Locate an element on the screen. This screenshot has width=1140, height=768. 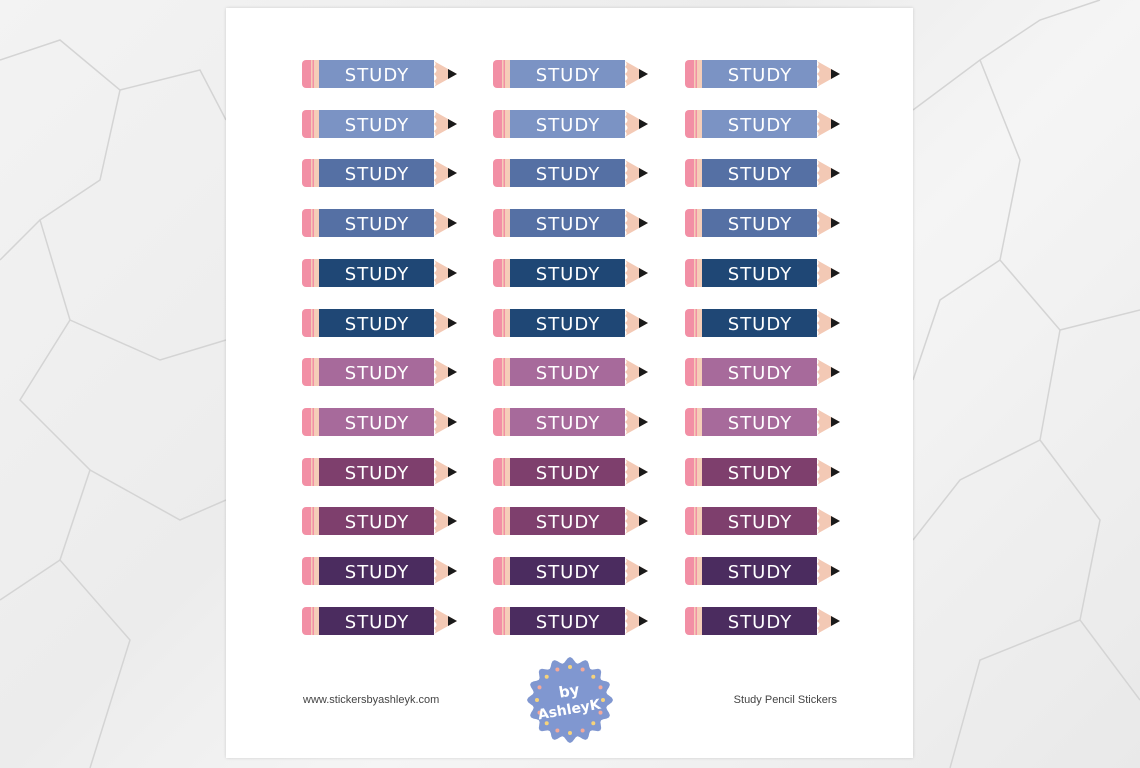
logo-badge-shape is located at coordinates (570, 700).